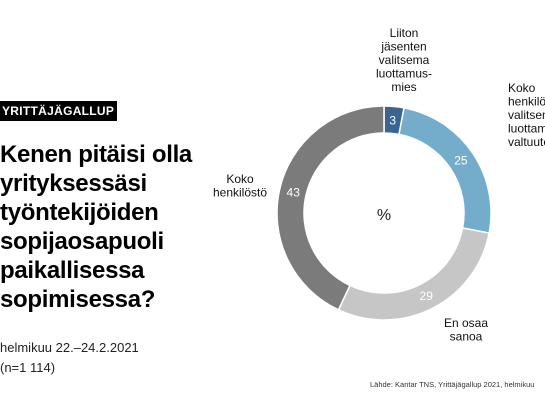 This screenshot has height=412, width=545. What do you see at coordinates (82, 241) in the screenshot?
I see `headline-line: sopijaosapuoli` at bounding box center [82, 241].